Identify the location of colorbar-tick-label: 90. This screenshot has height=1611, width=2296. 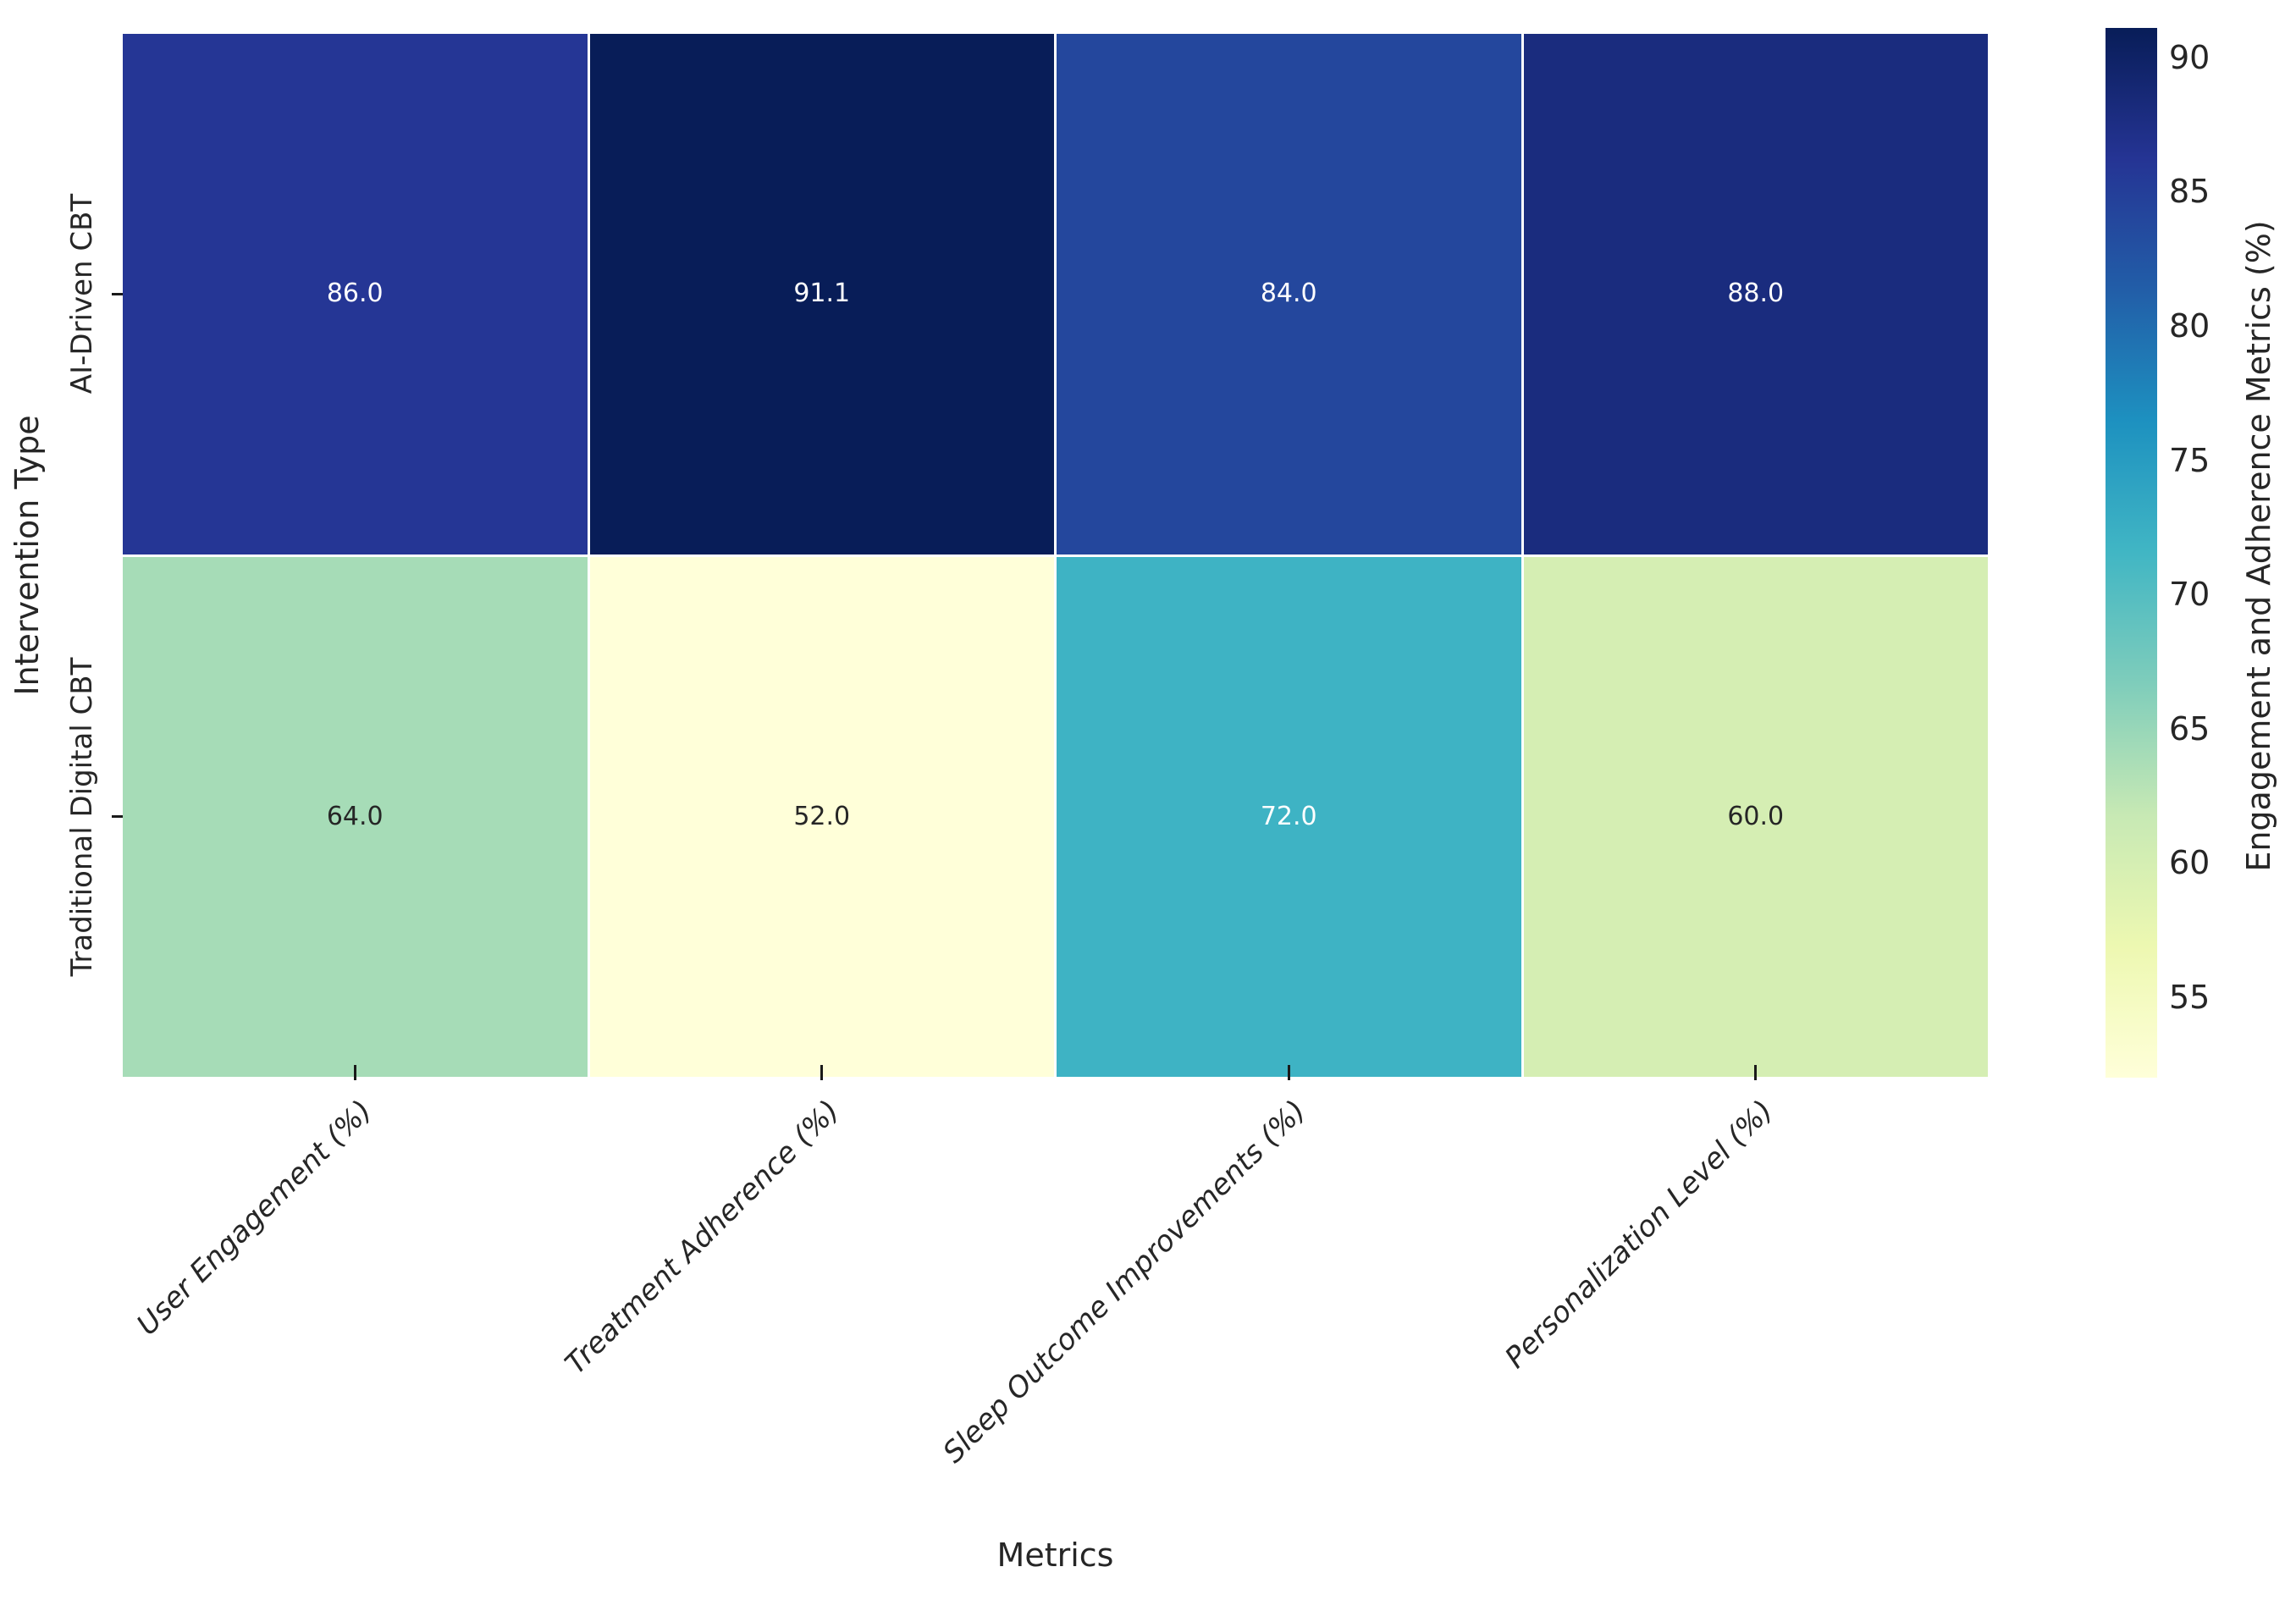
(2189, 57).